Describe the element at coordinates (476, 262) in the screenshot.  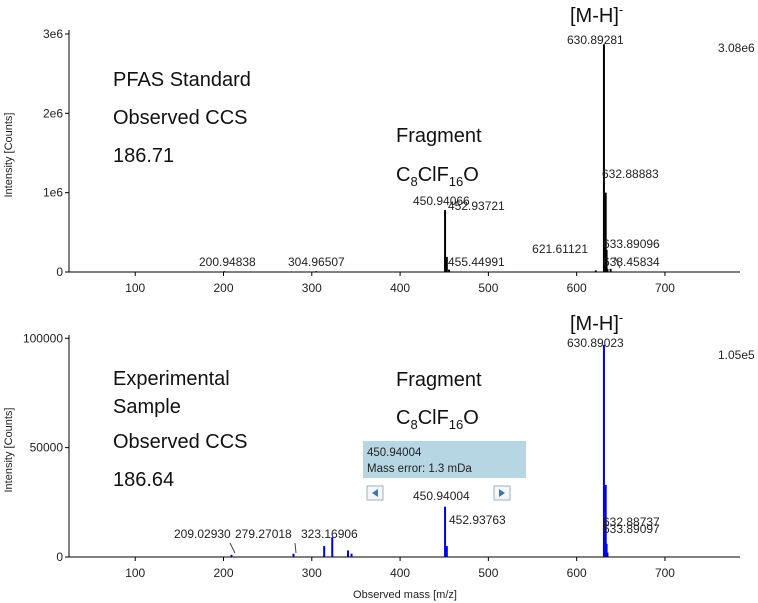
I see `peak-label: 455.44991` at that location.